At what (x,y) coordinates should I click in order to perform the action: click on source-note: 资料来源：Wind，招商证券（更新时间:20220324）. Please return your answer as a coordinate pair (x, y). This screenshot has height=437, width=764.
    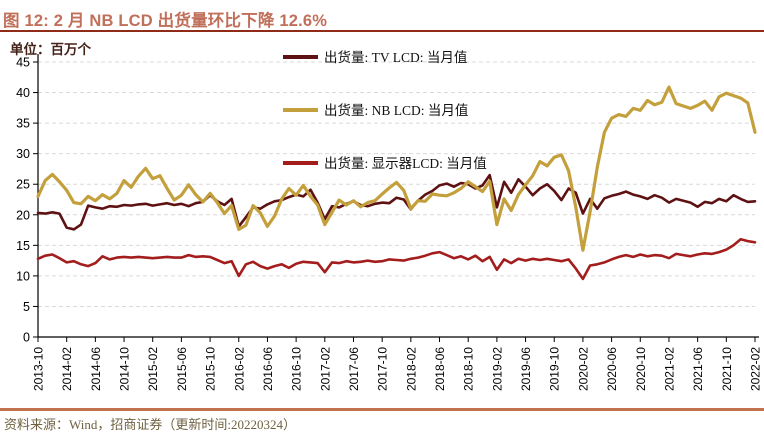
    Looking at the image, I should click on (150, 424).